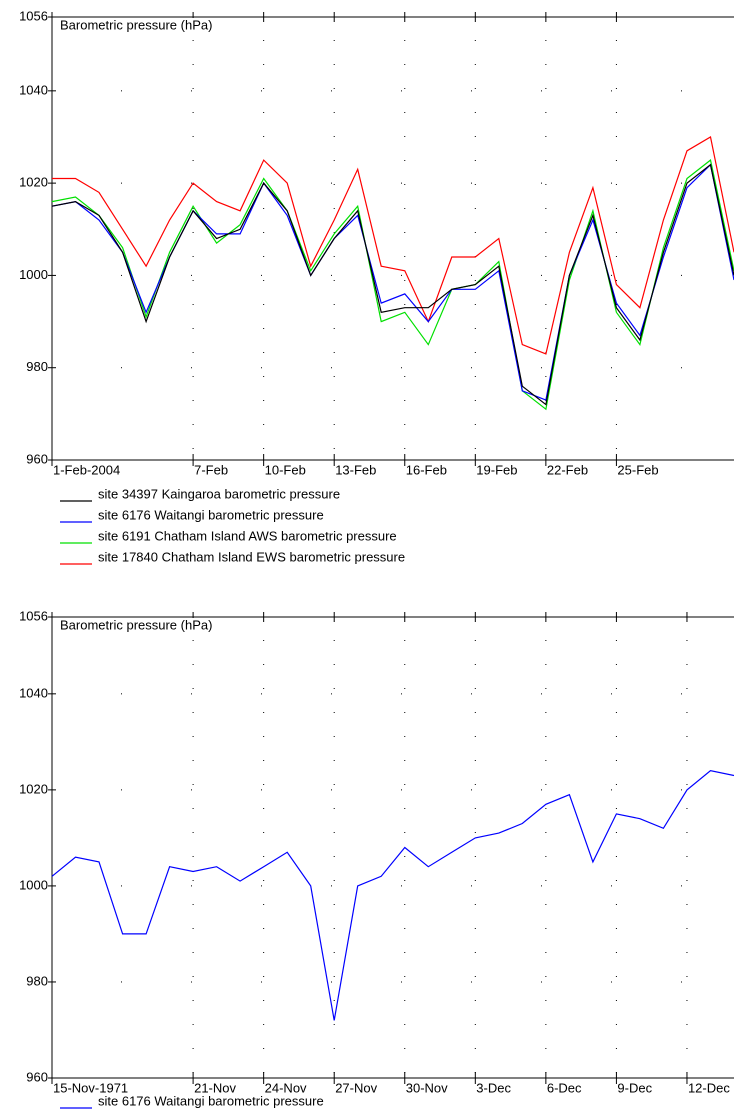 The height and width of the screenshot is (1118, 734). What do you see at coordinates (211, 469) in the screenshot?
I see `x-tick-label: 7-Feb` at bounding box center [211, 469].